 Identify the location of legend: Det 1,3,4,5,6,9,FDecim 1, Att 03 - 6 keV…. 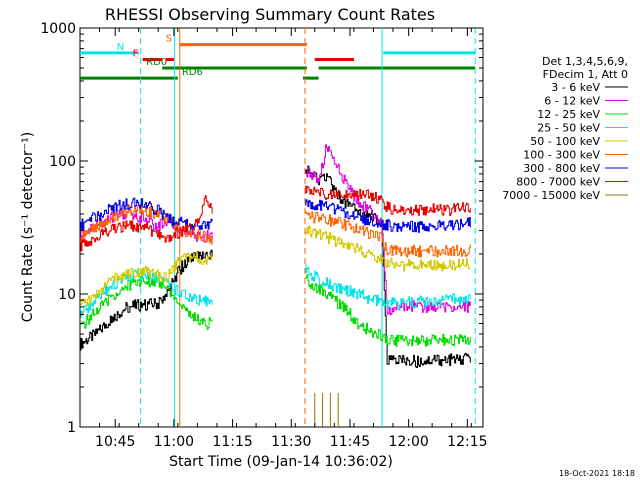
(565, 128).